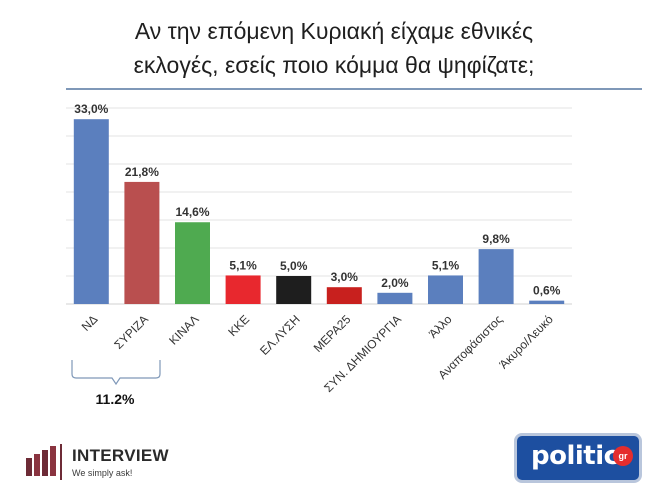 This screenshot has width=668, height=497. What do you see at coordinates (623, 456) in the screenshot?
I see `politic-logo-suffix: gr` at bounding box center [623, 456].